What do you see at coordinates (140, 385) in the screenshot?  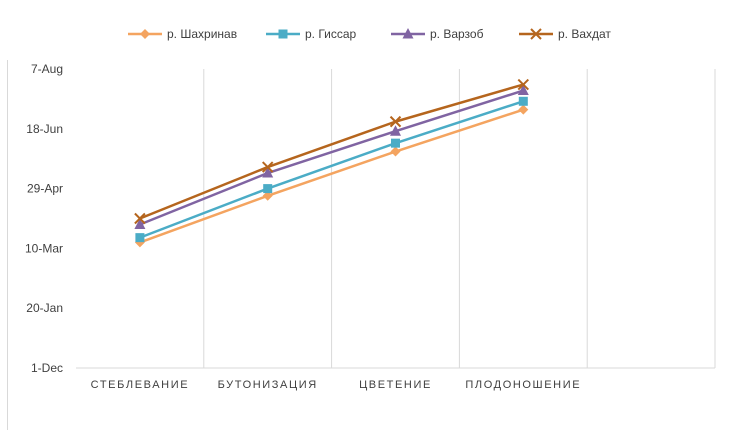 I see `x-tick-label: СТЕБЛЕВАНИЕ` at bounding box center [140, 385].